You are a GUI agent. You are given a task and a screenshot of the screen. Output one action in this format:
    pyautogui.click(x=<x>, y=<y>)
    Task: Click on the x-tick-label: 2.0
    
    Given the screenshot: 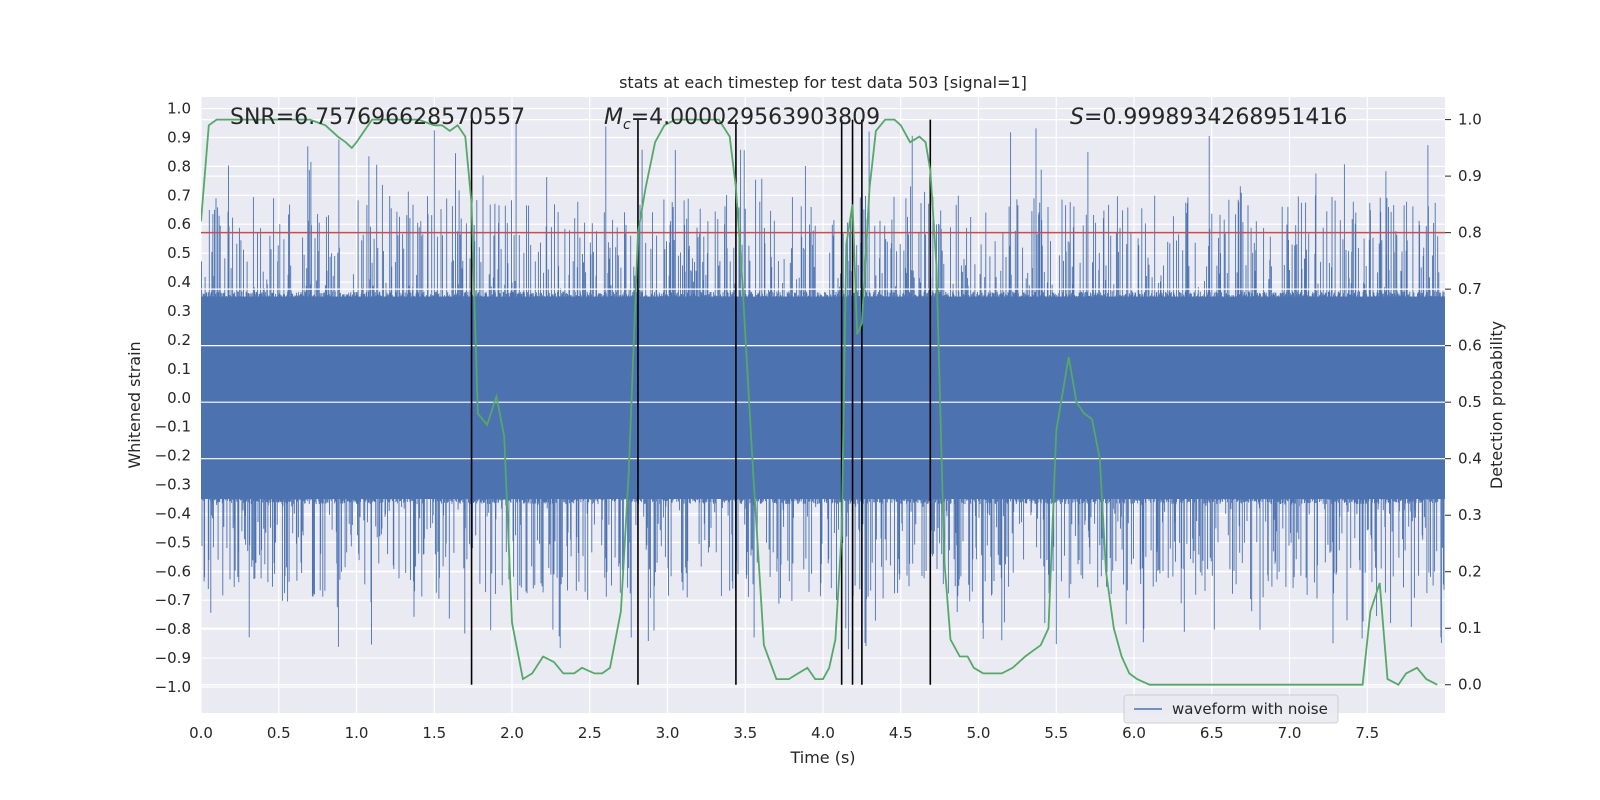 What is the action you would take?
    pyautogui.click(x=512, y=733)
    